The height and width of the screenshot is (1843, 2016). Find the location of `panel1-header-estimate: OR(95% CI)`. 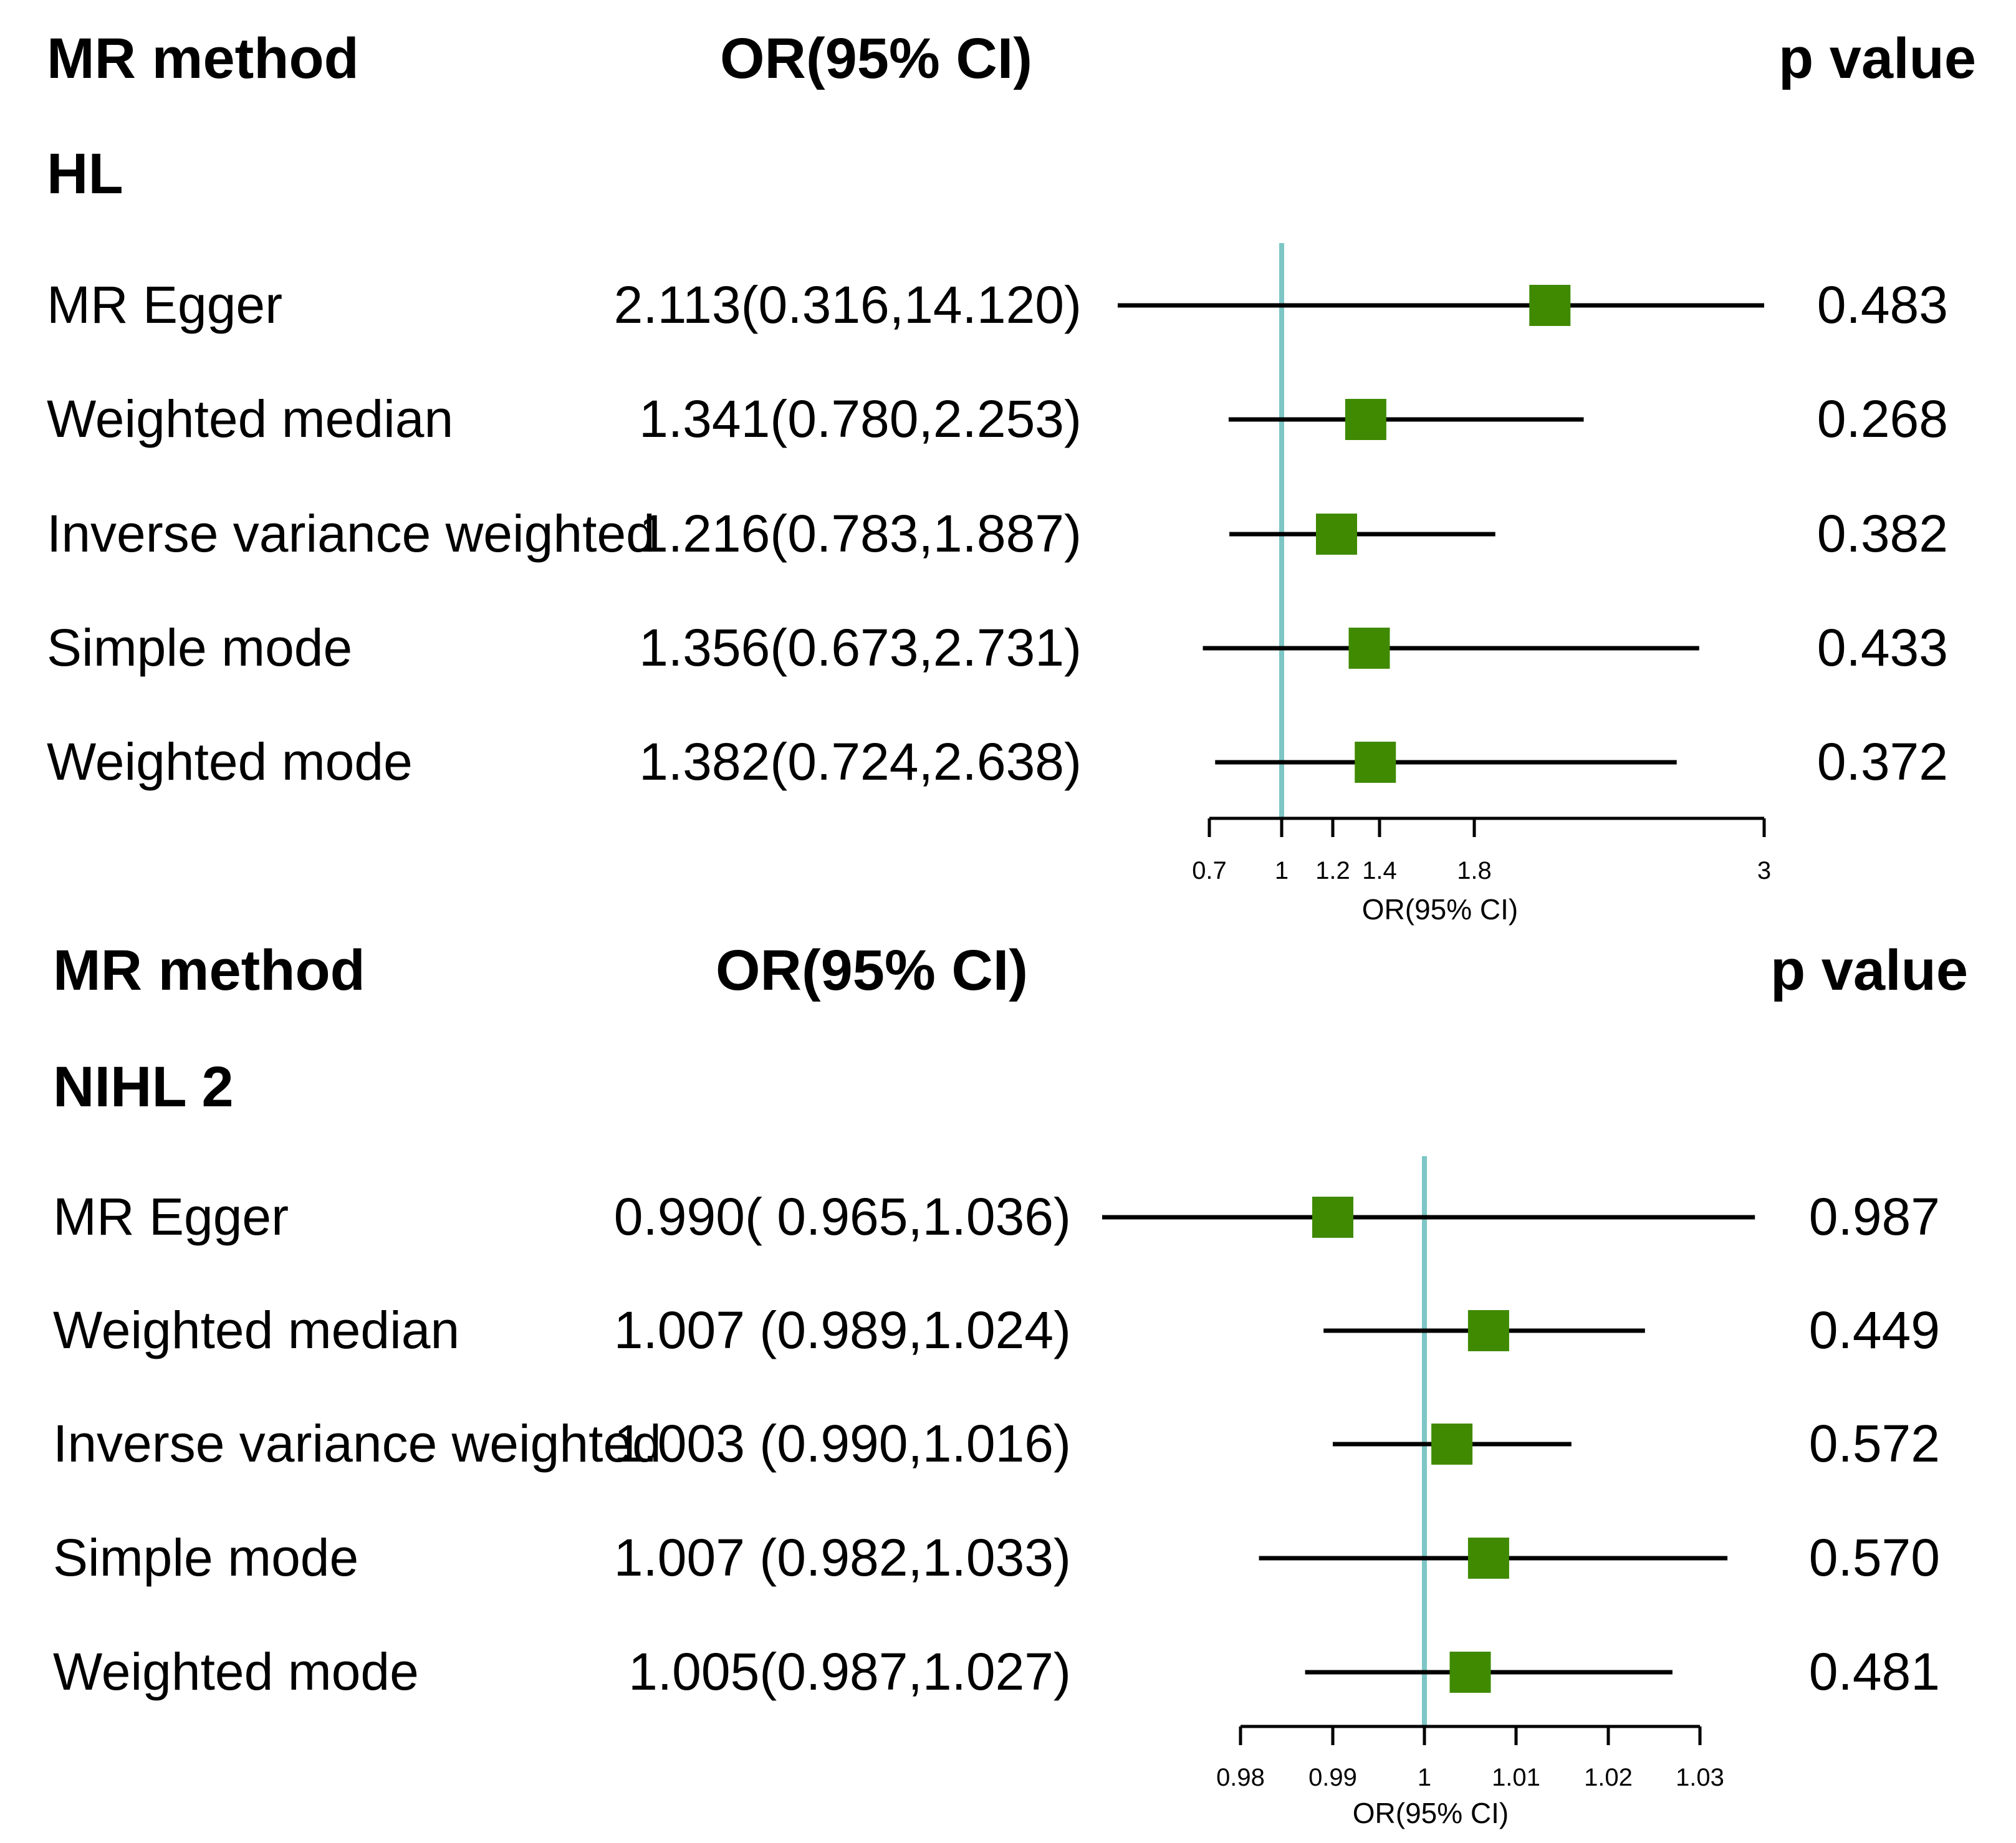

panel1-header-estimate: OR(95% CI) is located at coordinates (872, 970).